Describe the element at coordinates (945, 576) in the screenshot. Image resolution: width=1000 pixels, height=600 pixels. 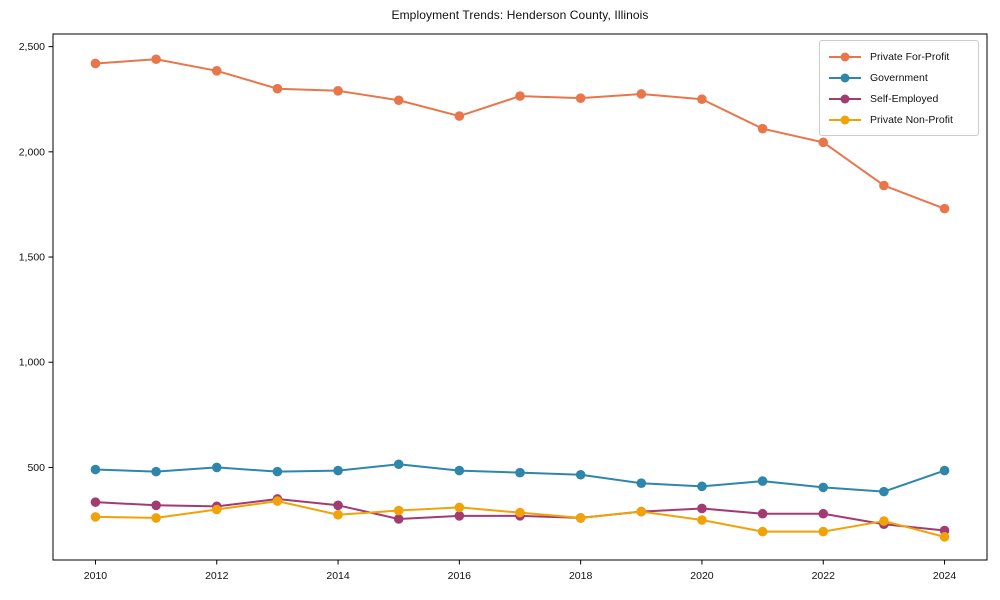
I see `x-tick-label: 2024` at that location.